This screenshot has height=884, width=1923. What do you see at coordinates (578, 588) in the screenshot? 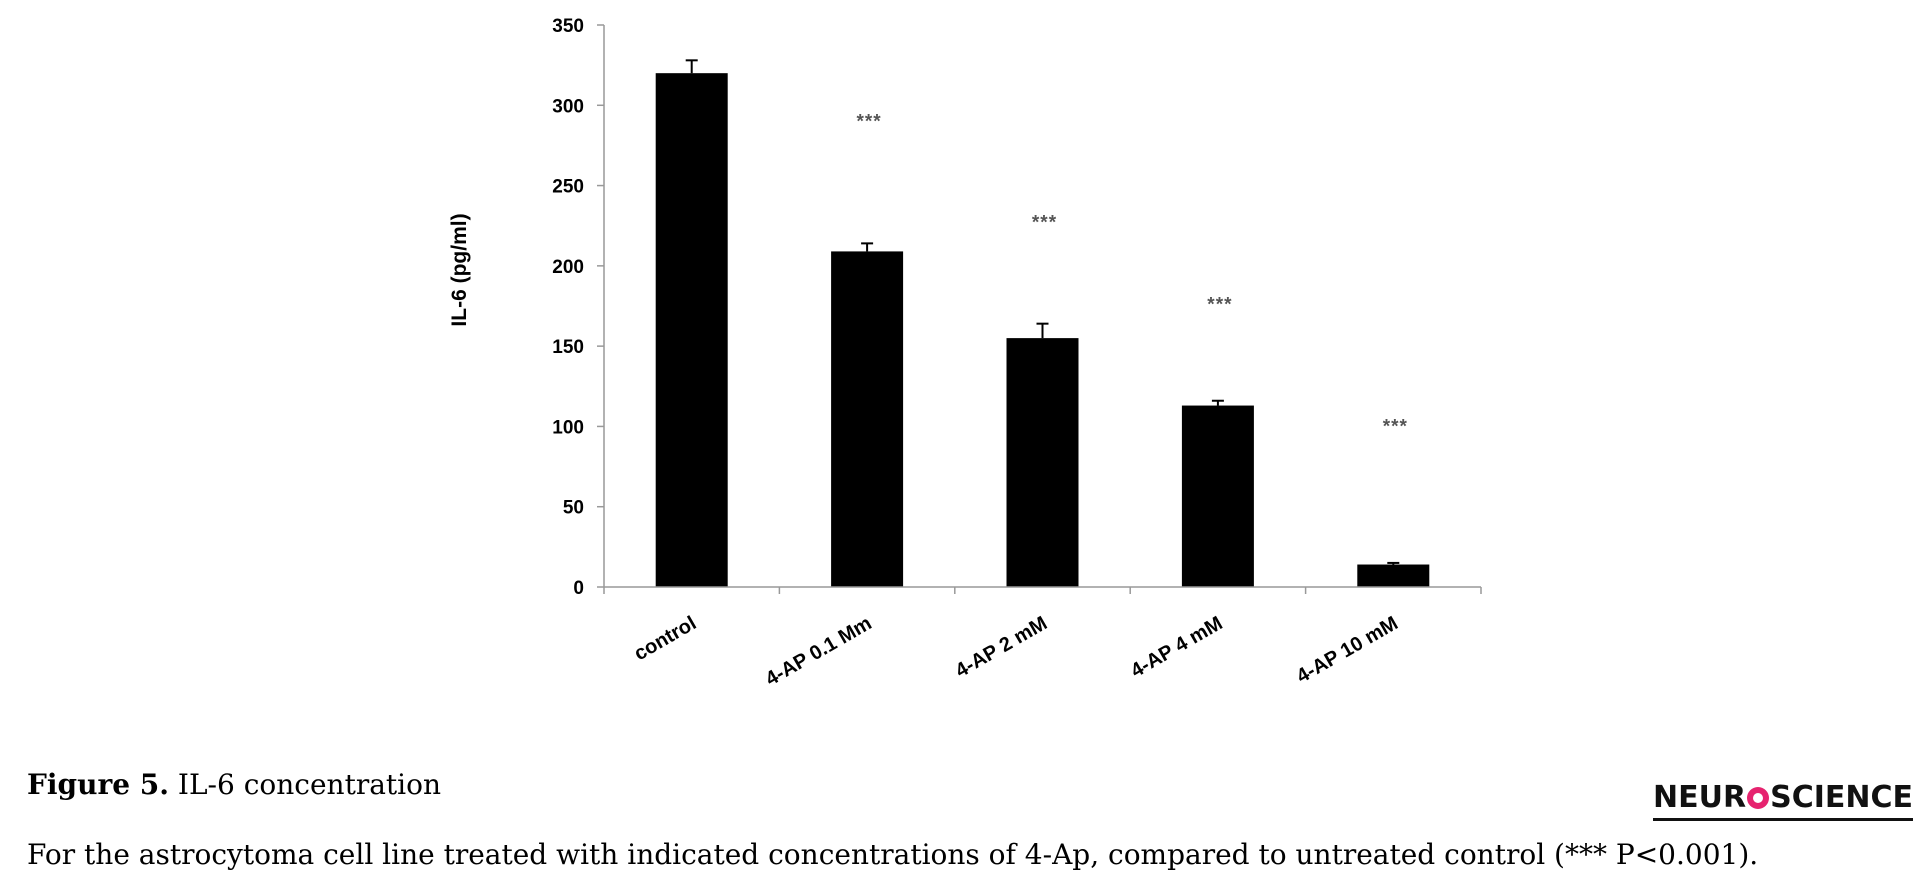
I see `y-tick-label: 0` at bounding box center [578, 588].